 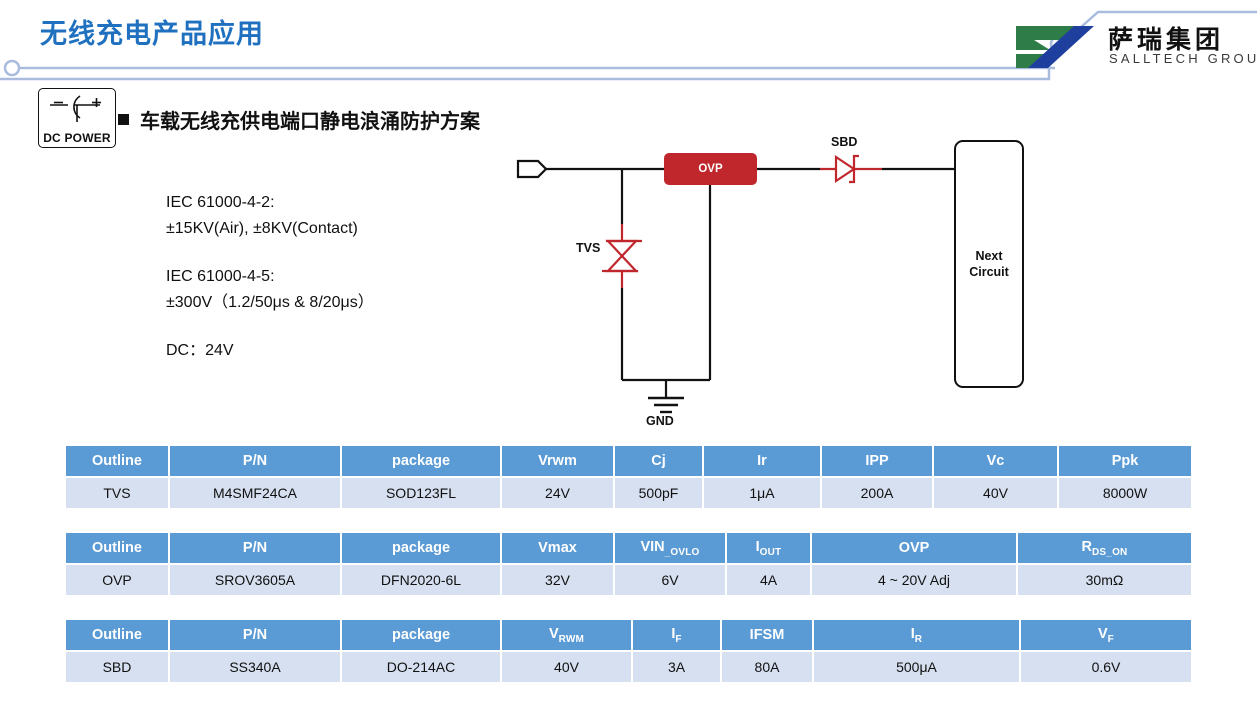 I want to click on header-sub: _OVLO, so click(x=682, y=552).